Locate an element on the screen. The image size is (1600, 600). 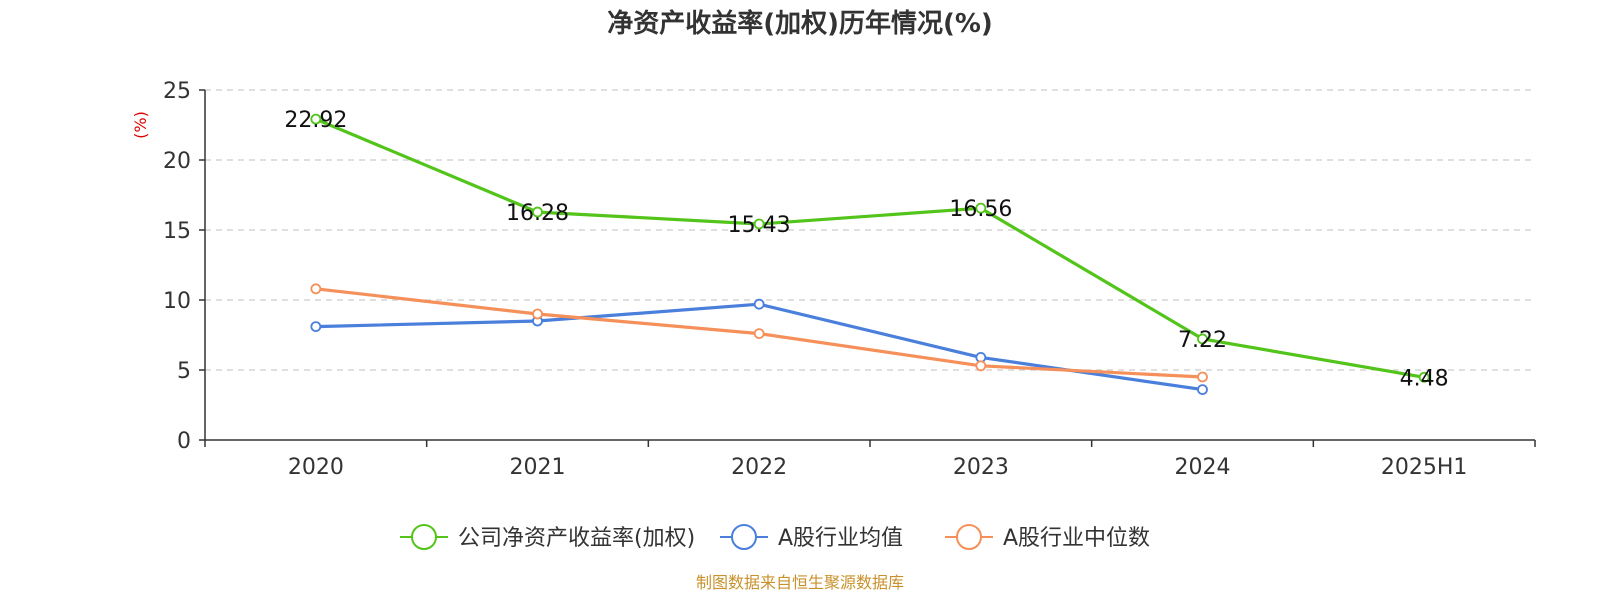
legend-item: A股行业均值 is located at coordinates (811, 537).